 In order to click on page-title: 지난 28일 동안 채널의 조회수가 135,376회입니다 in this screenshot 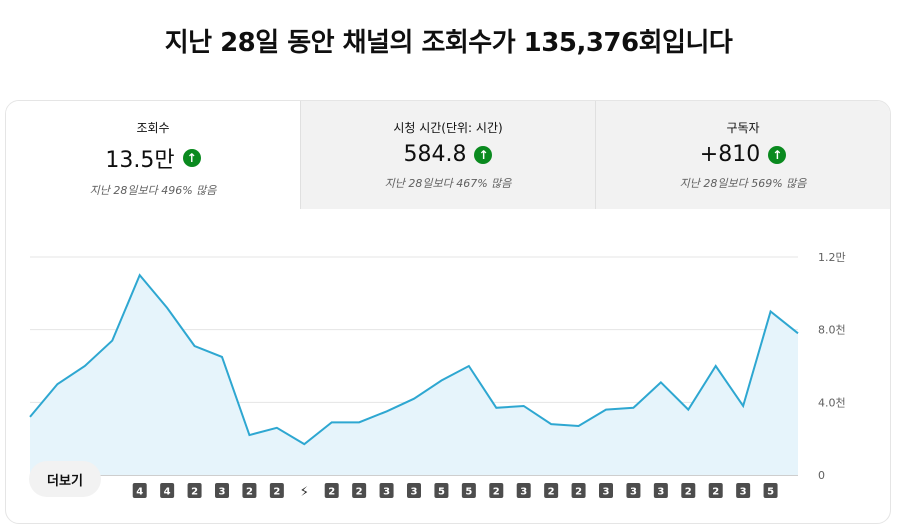, I will do `click(448, 43)`.